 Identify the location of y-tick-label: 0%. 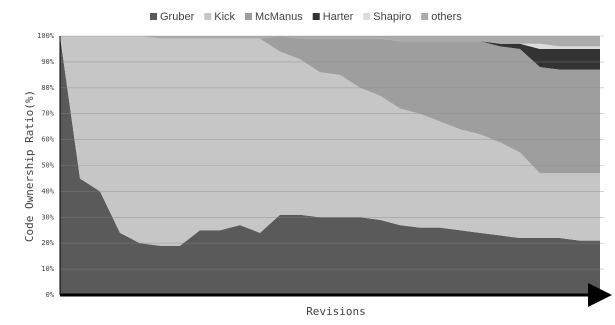
(50, 295).